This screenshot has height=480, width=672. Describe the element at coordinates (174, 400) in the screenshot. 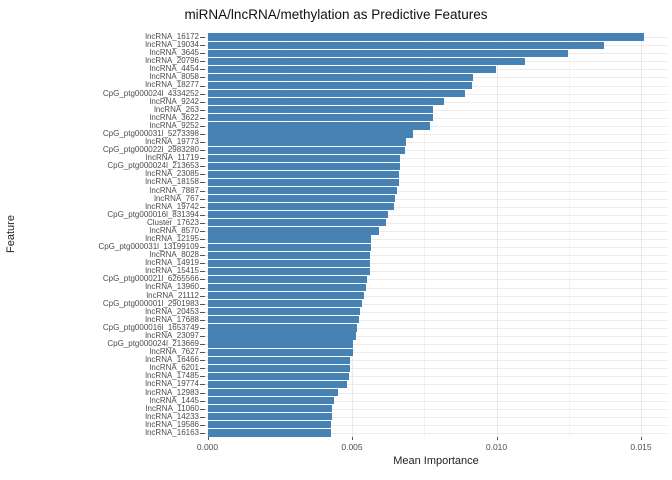

I see `y-tick-label: lncRNA_1445` at that location.